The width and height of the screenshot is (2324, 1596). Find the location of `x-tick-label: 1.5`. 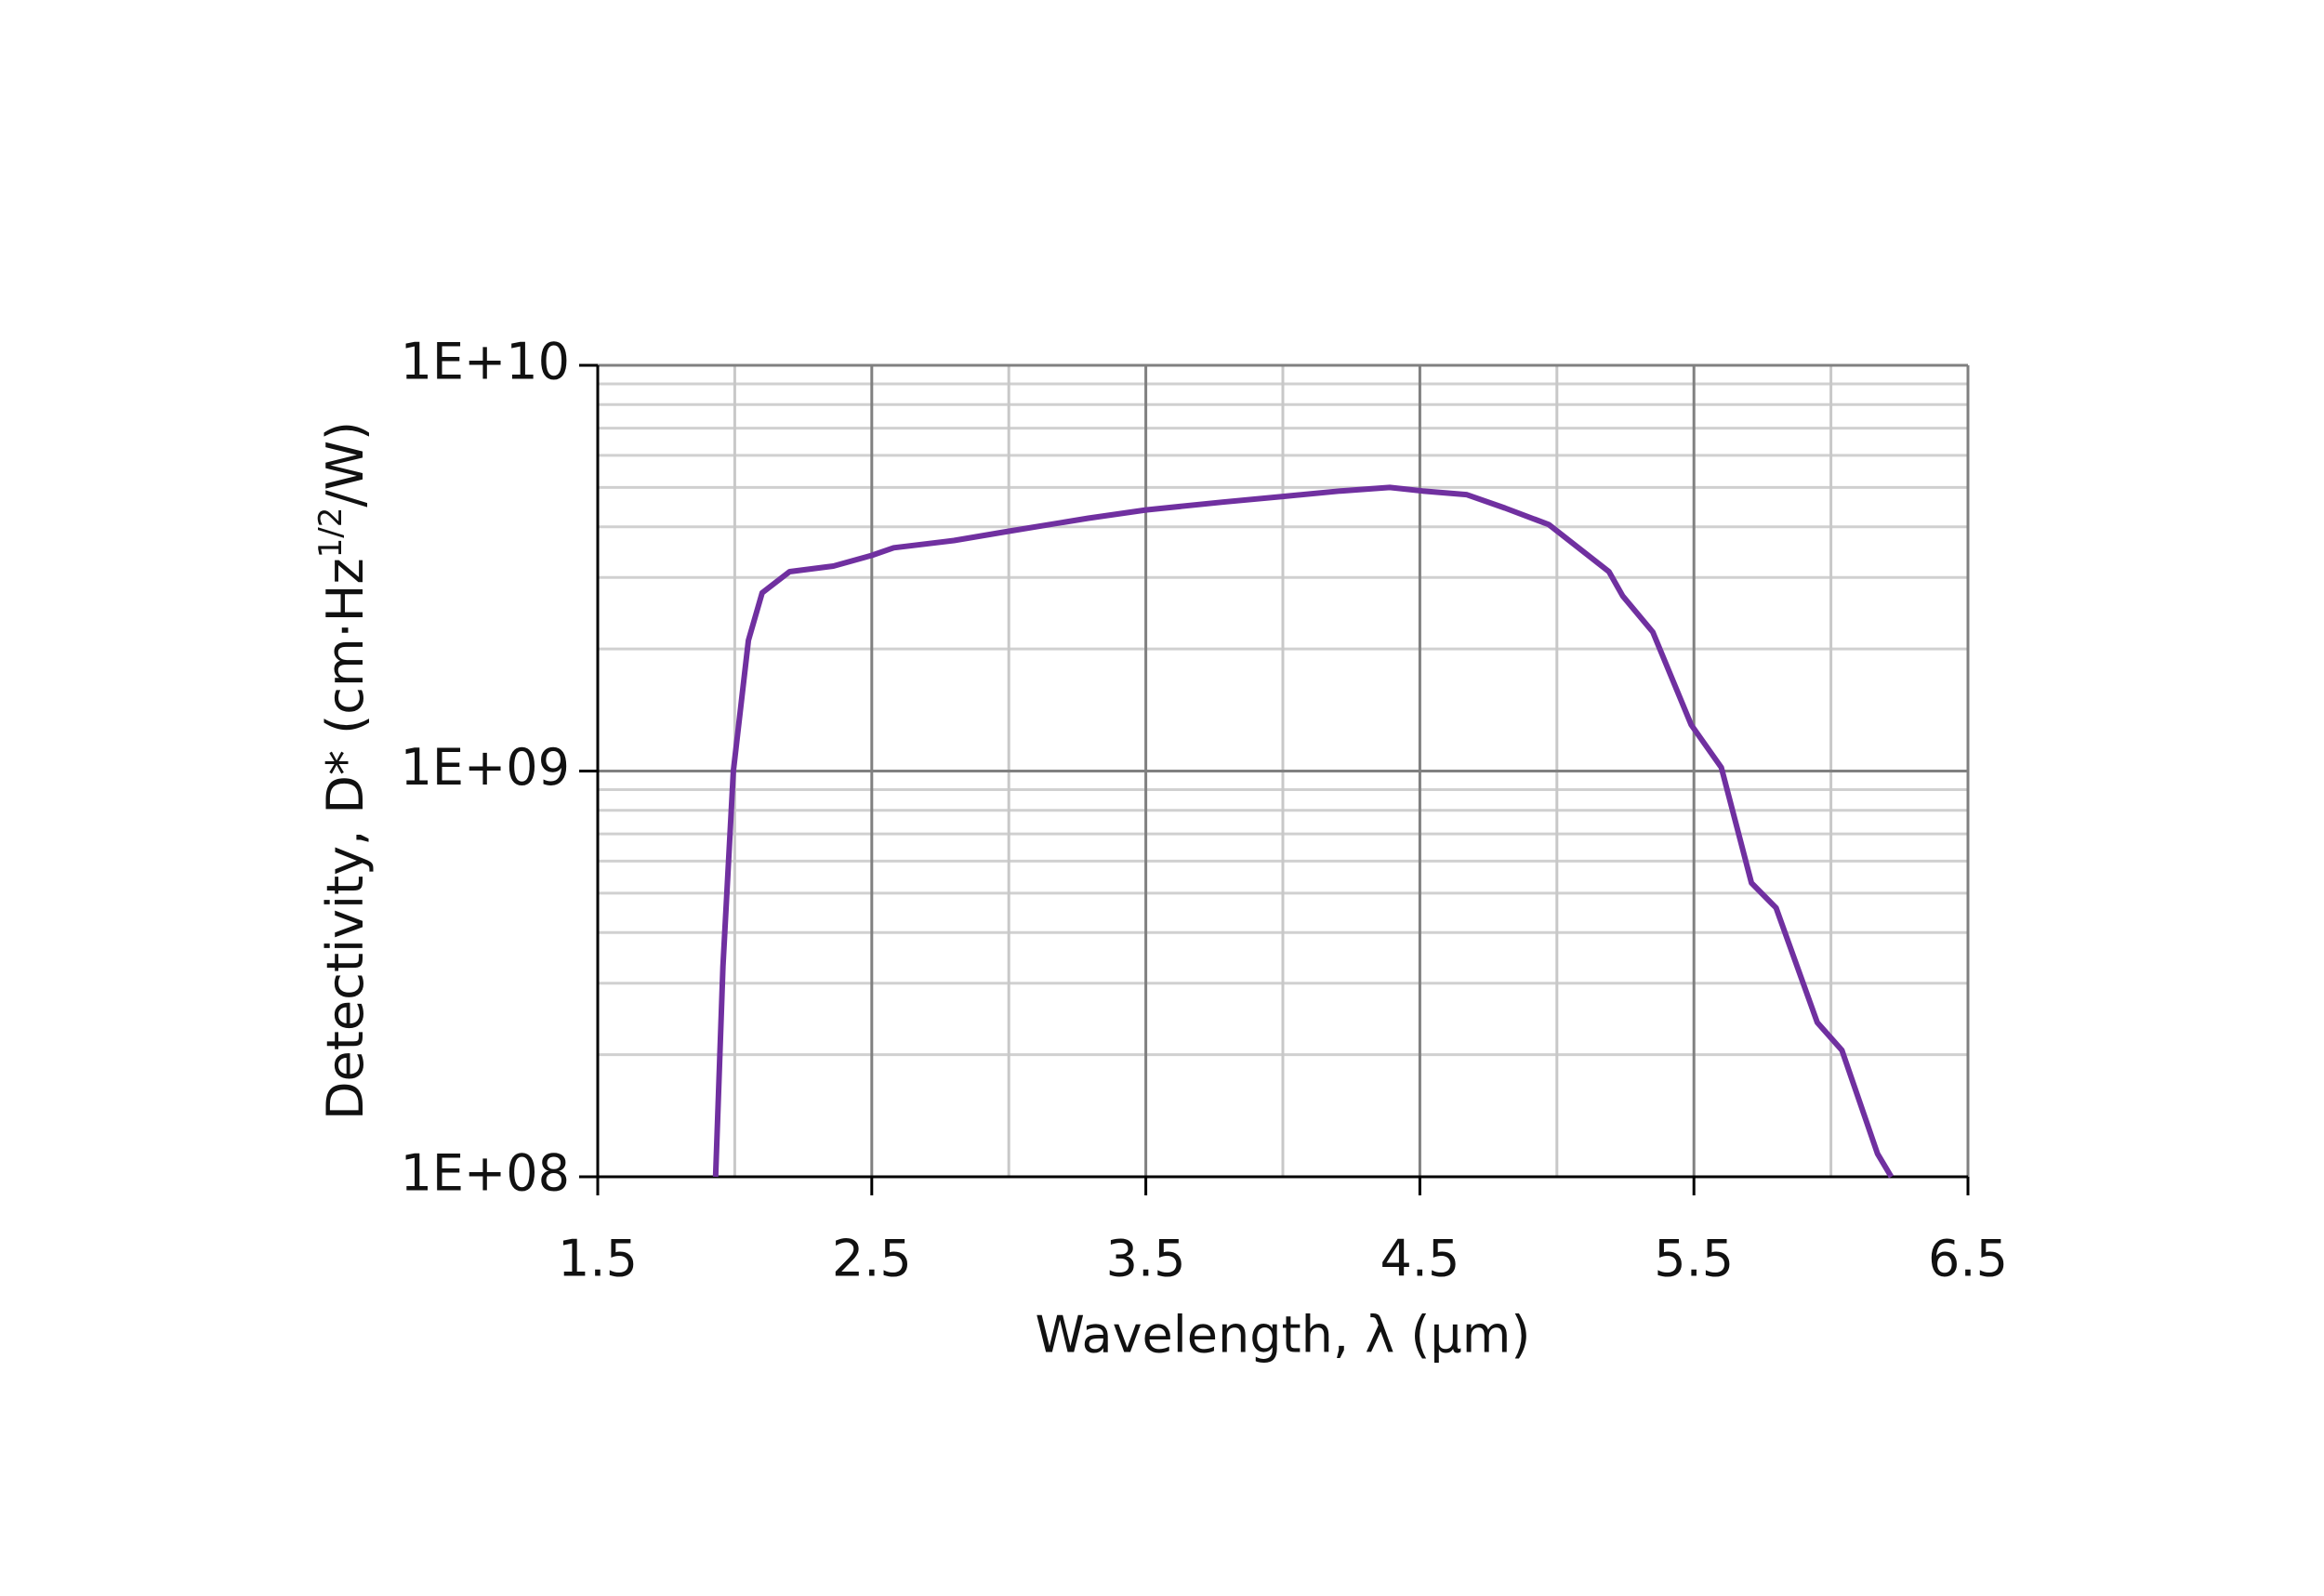

x-tick-label: 1.5 is located at coordinates (598, 1259).